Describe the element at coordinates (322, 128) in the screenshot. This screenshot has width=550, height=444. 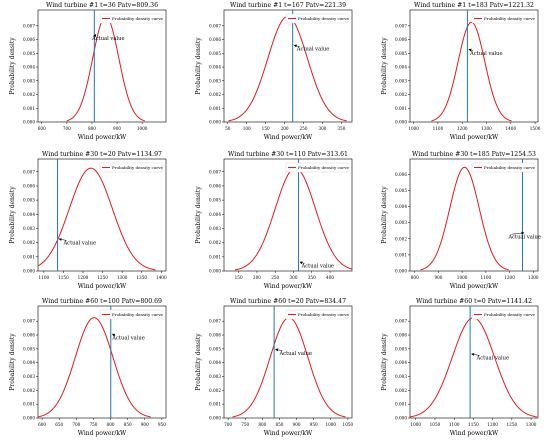
I see `x-tick-label: 300` at that location.